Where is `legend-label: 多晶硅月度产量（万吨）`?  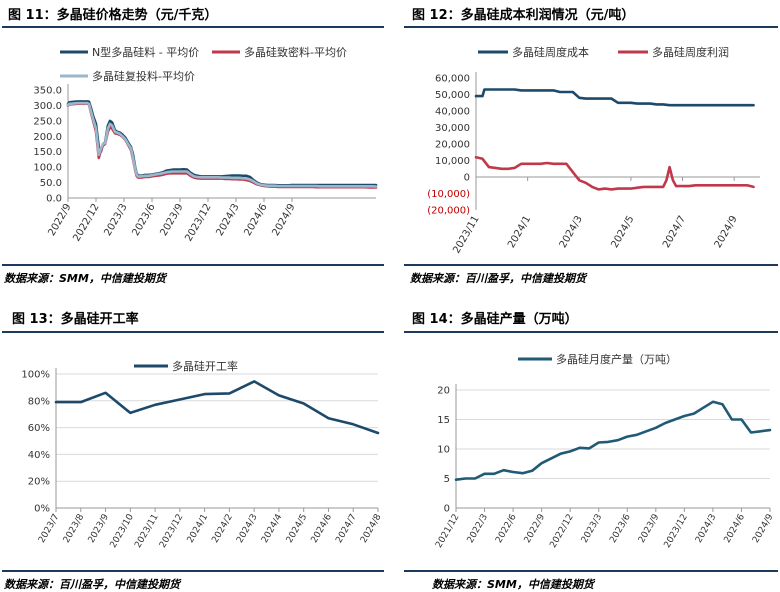 legend-label: 多晶硅月度产量（万吨） is located at coordinates (616, 359).